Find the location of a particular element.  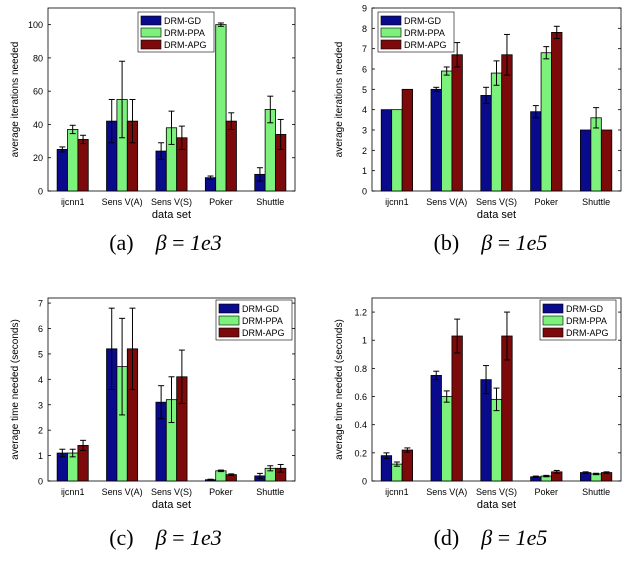

panel-caption: (c) β = 1e3 is located at coordinates (165, 537).